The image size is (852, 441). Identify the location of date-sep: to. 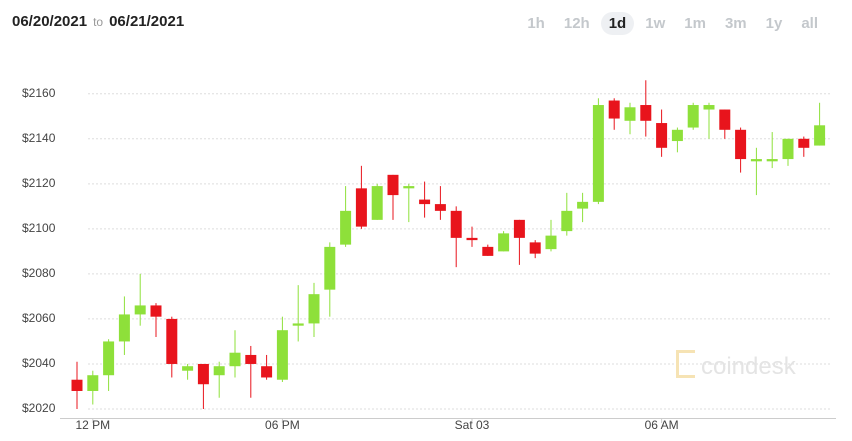
(98, 22).